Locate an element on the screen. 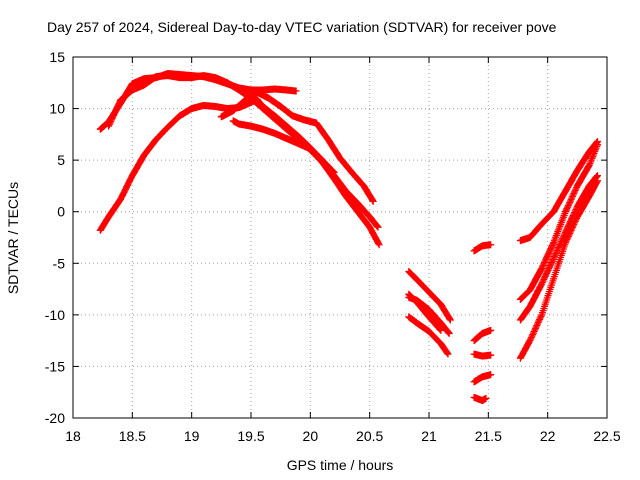 The image size is (640, 480). x-tick-label: 19.5 is located at coordinates (250, 436).